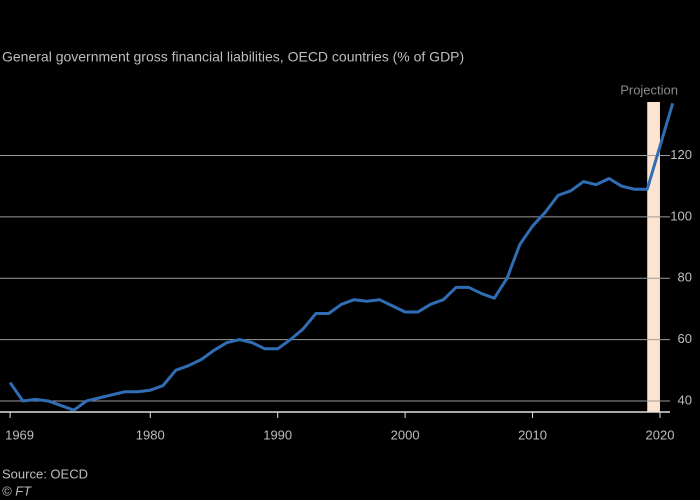 This screenshot has height=500, width=700. I want to click on y-tick-label: 100, so click(681, 215).